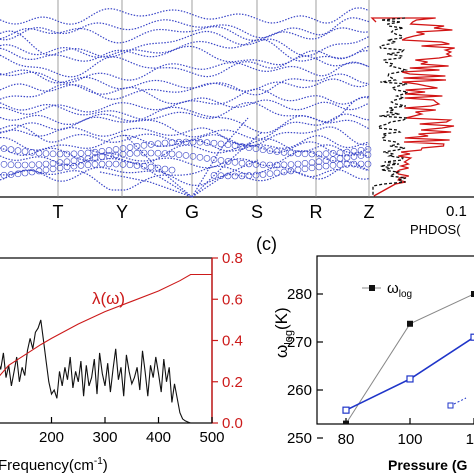 The image size is (474, 474). What do you see at coordinates (399, 290) in the screenshot?
I see `legend-label: ωlog` at bounding box center [399, 290].